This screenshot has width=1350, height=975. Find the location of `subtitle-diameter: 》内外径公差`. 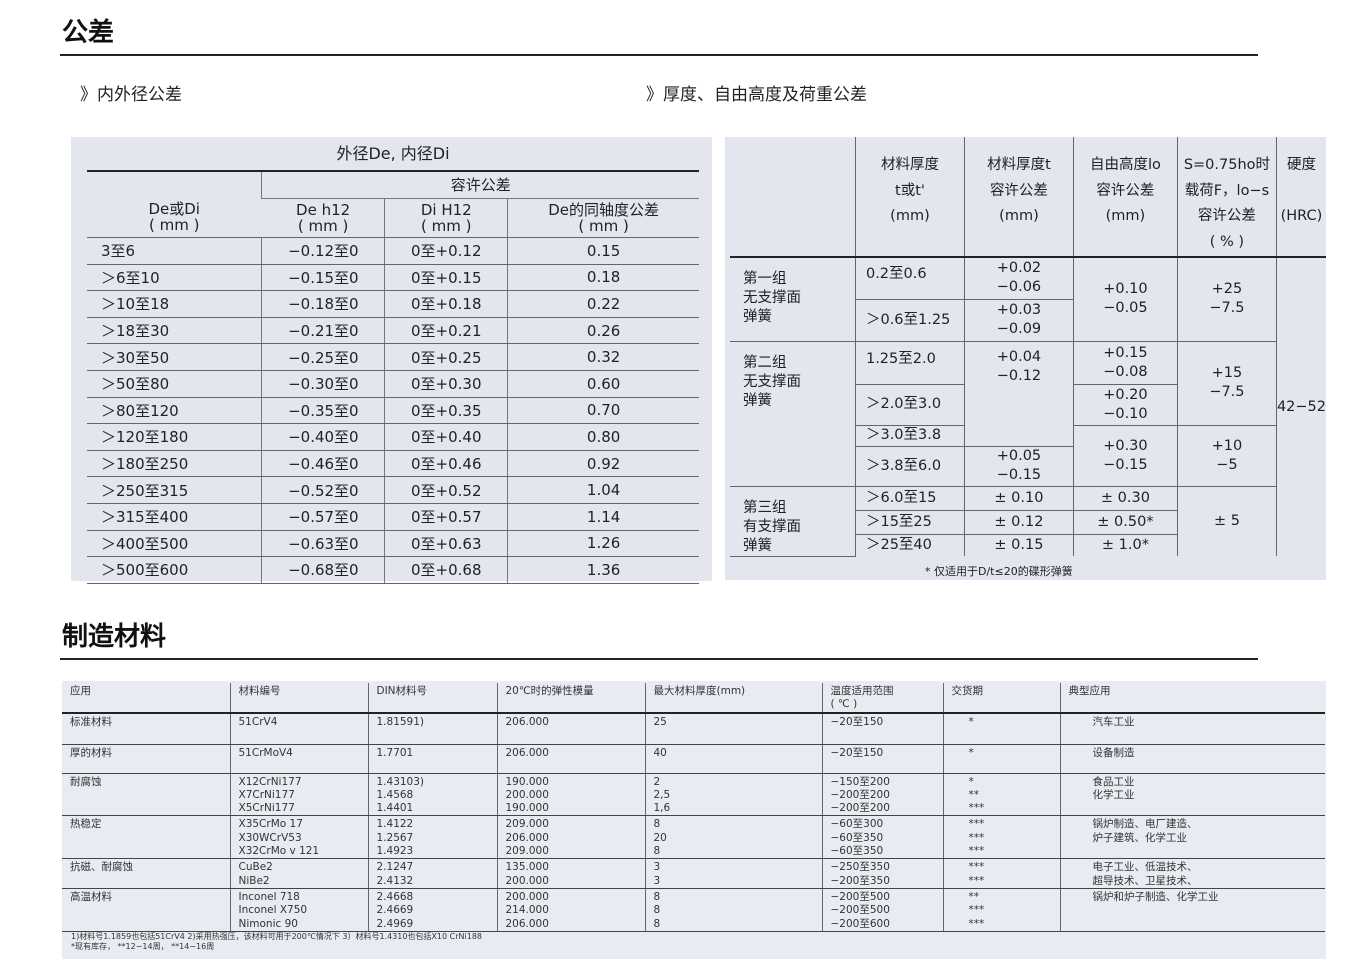

subtitle-diameter: 》内外径公差 is located at coordinates (131, 95).